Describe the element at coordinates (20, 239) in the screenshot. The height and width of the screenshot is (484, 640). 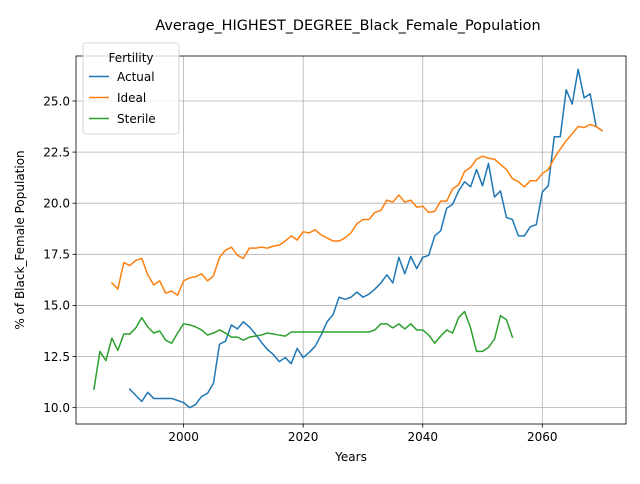
I see `y-axis-label: % of Black_Female Population` at that location.